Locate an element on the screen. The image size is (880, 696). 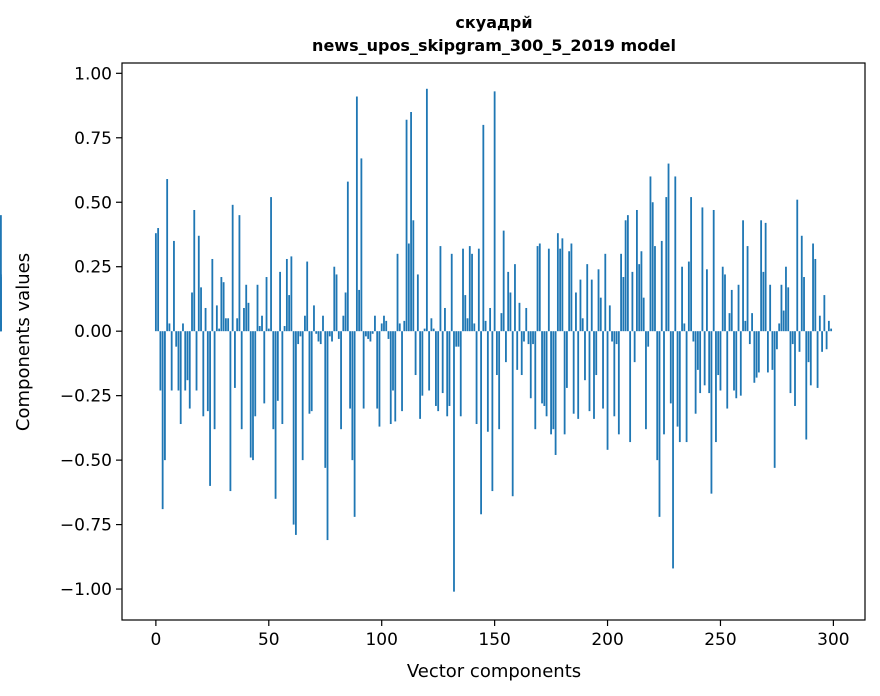
y-tick-label: 1.00 is located at coordinates (93, 74).